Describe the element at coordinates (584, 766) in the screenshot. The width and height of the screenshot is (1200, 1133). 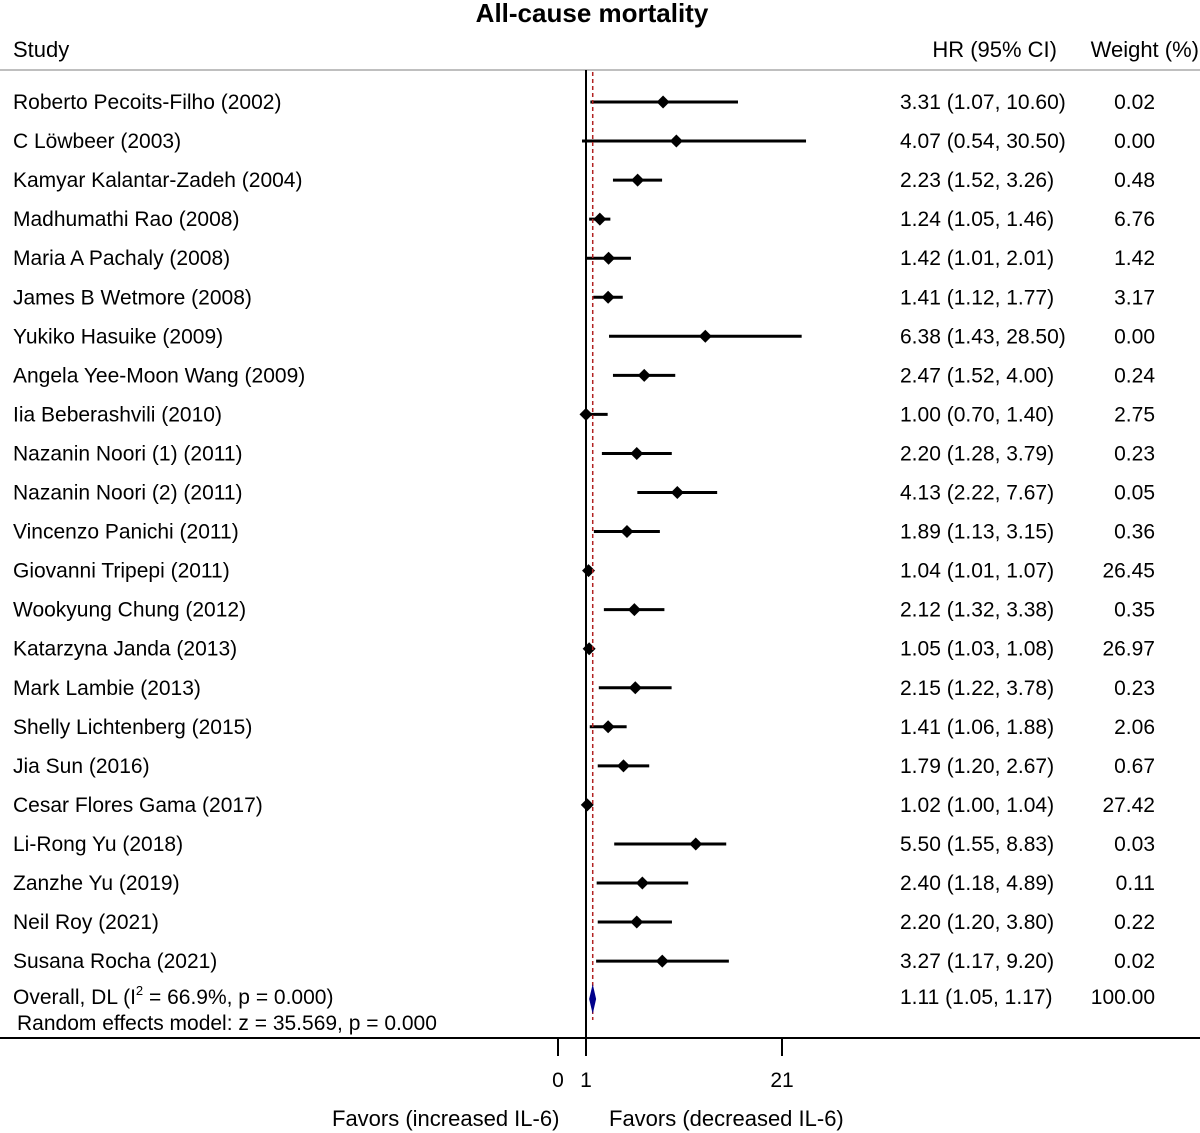
I see `study-row: Jia Sun (2016) 1.79 (1.20, 2.67) 0.67` at that location.